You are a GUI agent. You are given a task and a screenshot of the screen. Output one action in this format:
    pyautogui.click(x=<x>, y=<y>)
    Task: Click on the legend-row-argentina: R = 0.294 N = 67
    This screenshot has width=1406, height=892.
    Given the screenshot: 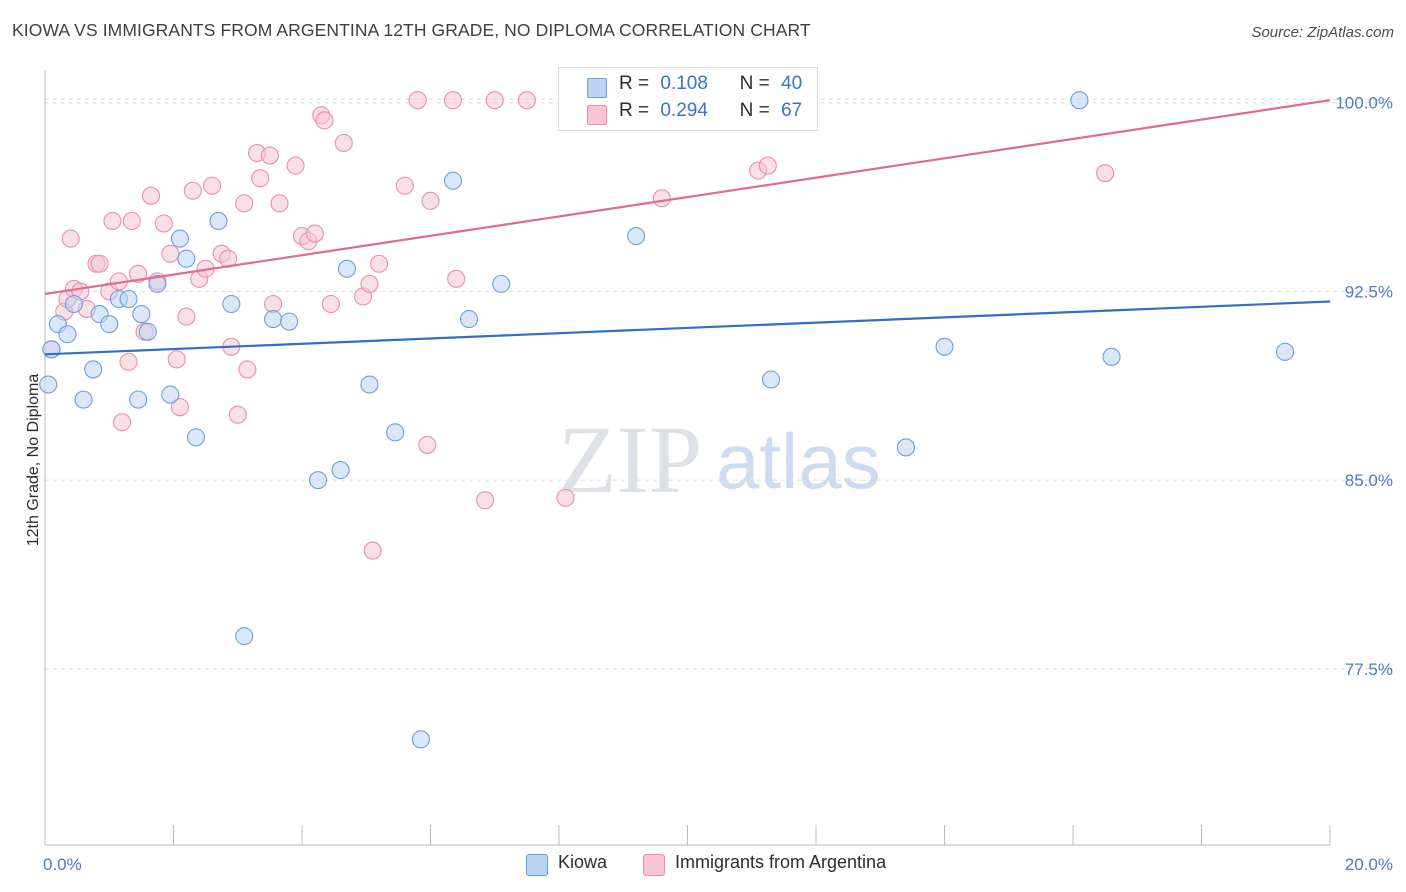 What is the action you would take?
    pyautogui.click(x=688, y=114)
    